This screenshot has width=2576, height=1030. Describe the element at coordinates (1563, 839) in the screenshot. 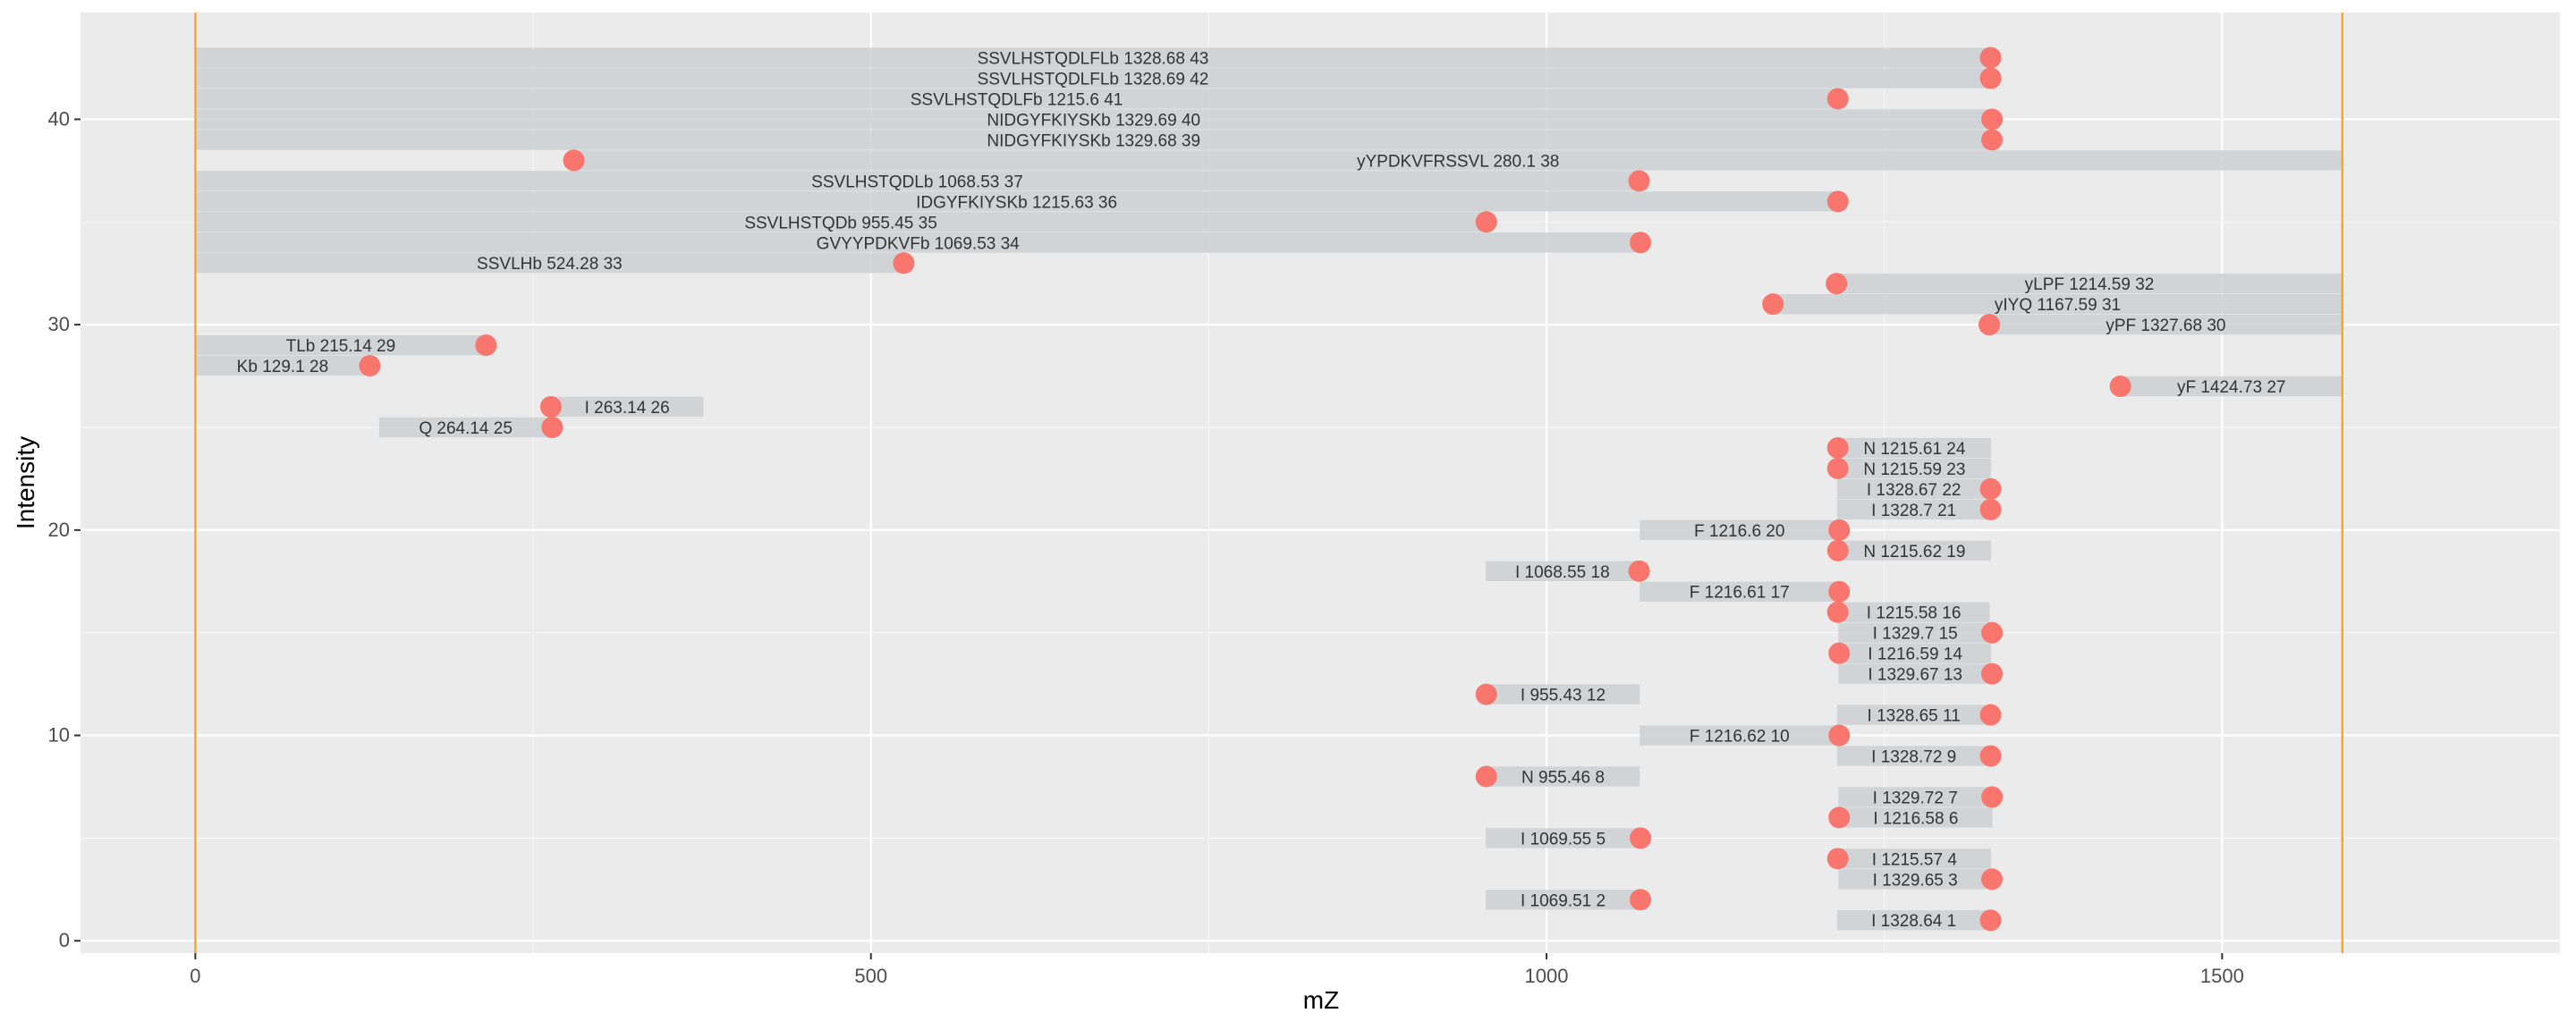

I see `bar-label: I 1069.55 5` at that location.